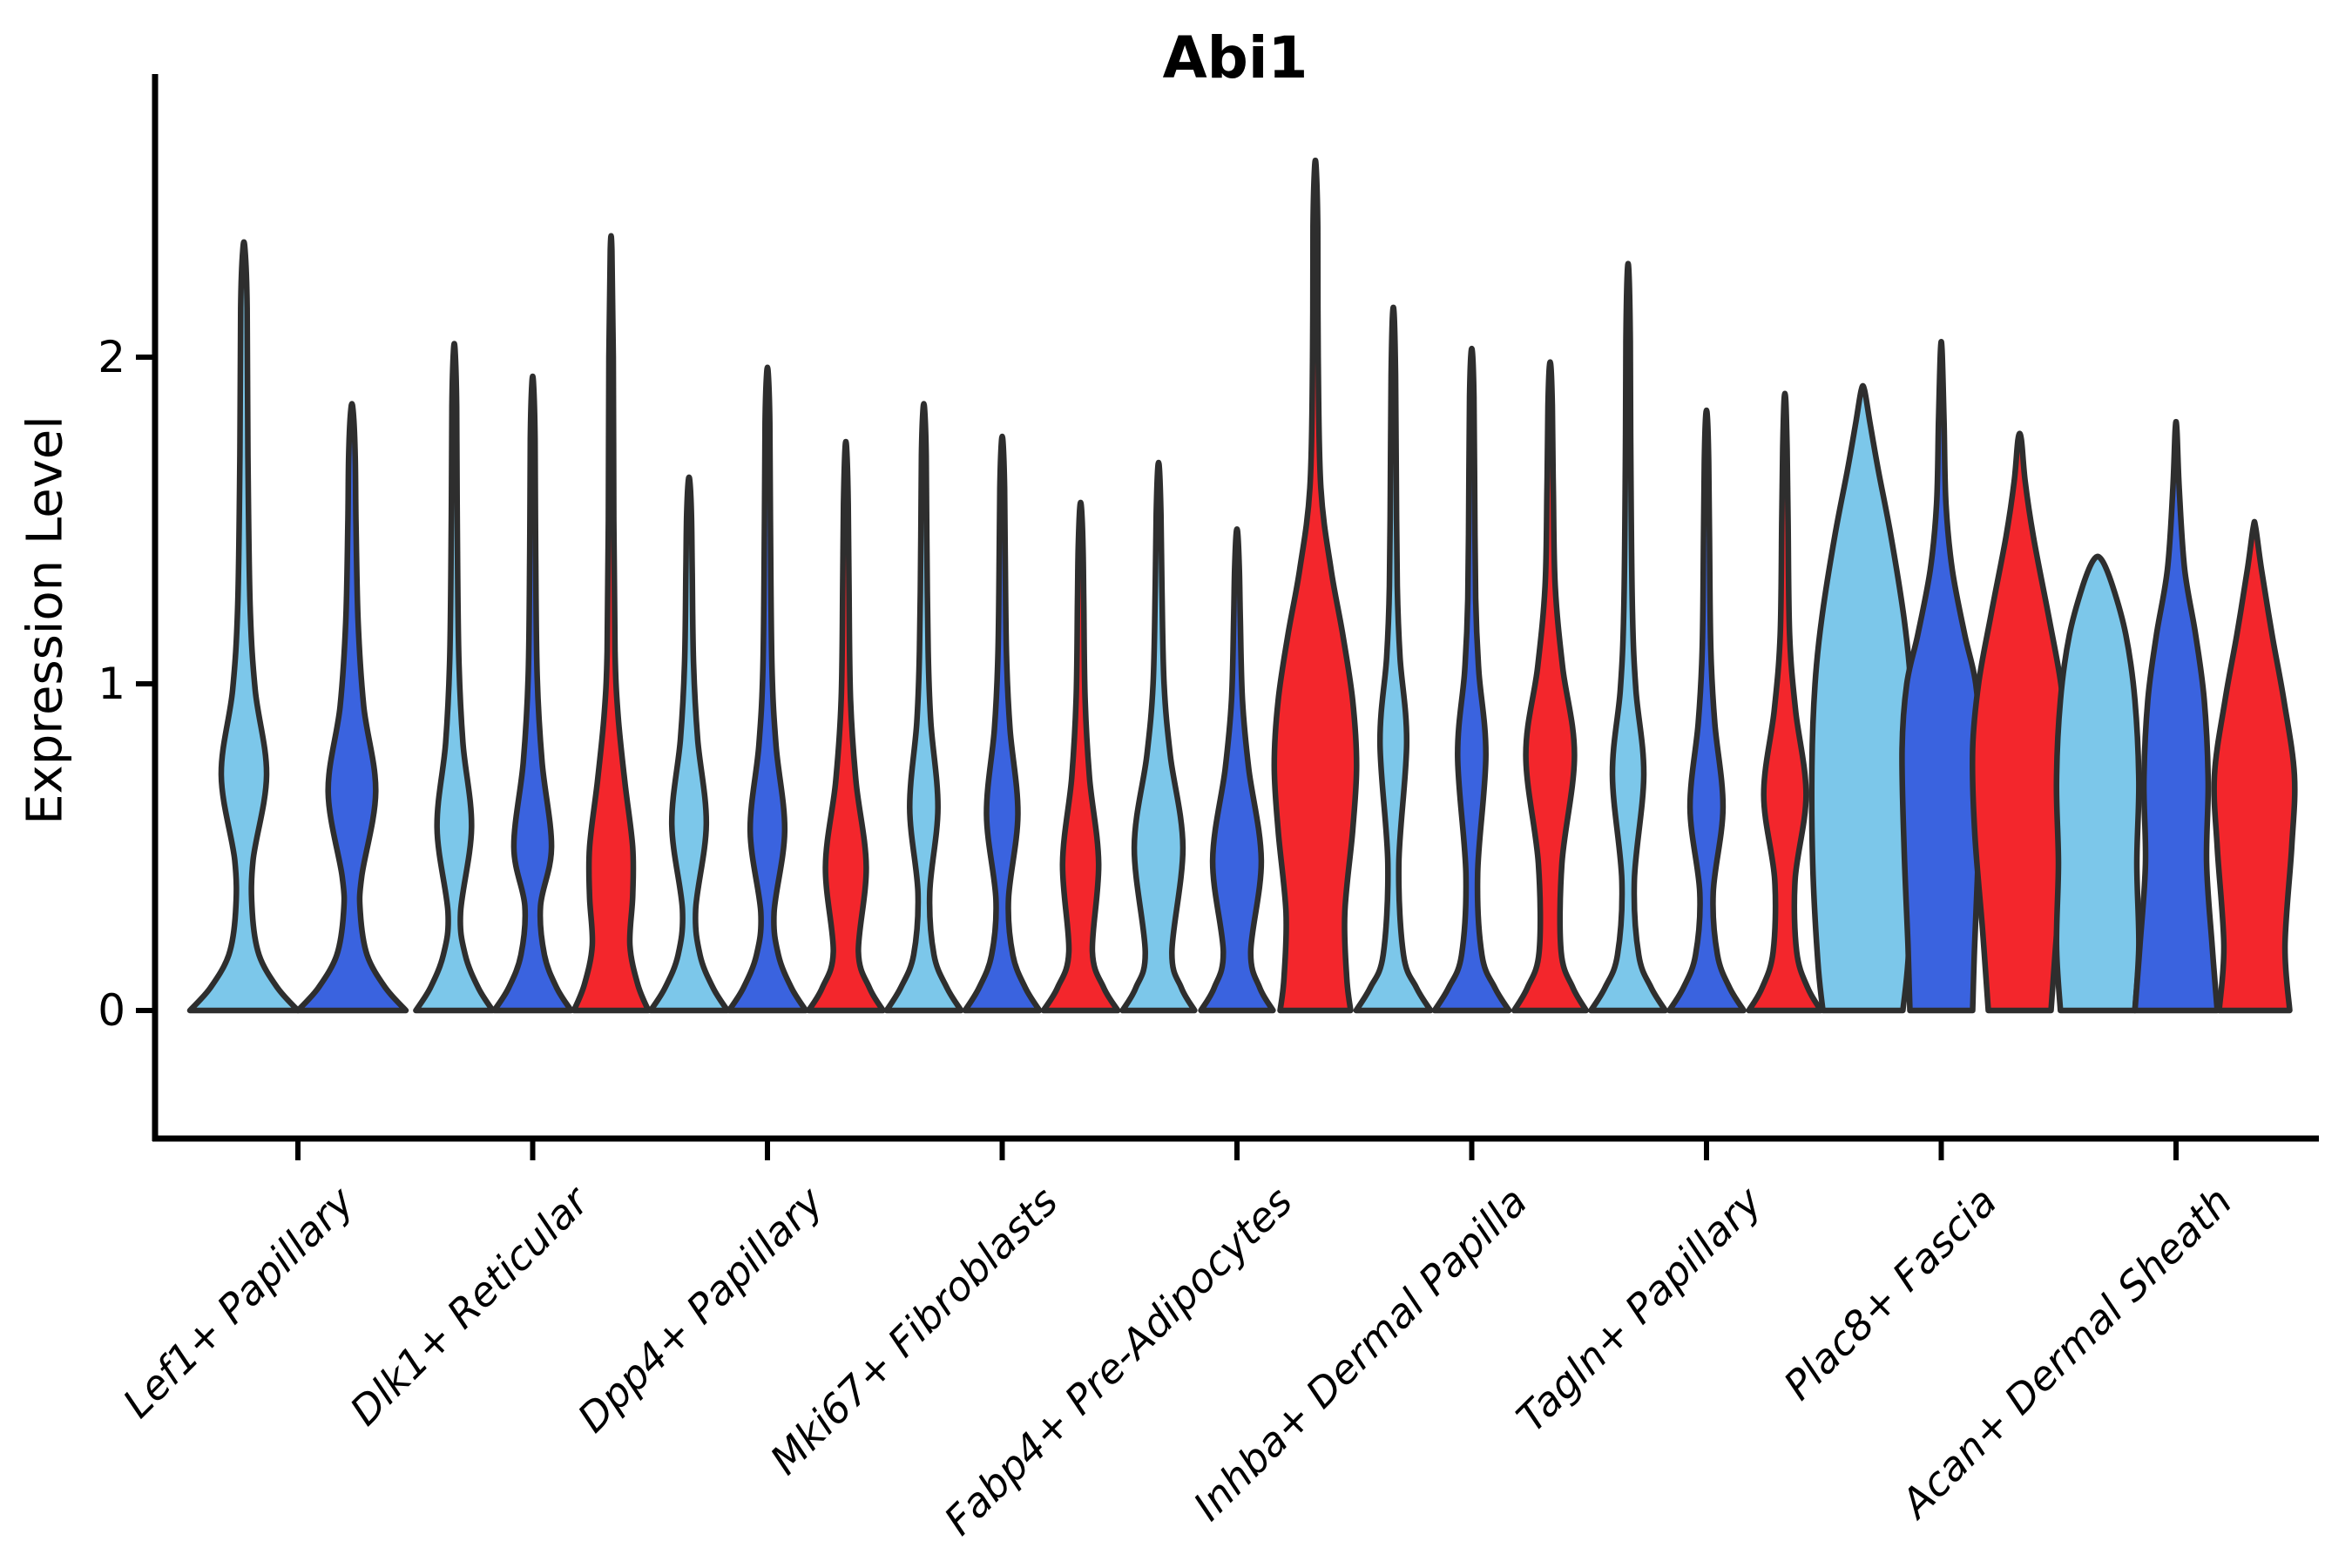 The image size is (2352, 1568). Describe the element at coordinates (111, 357) in the screenshot. I see `y-tick-label-2: 2` at that location.